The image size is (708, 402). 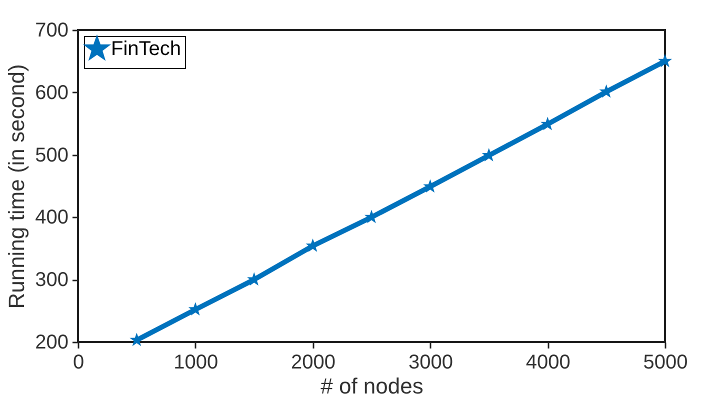 What do you see at coordinates (51, 280) in the screenshot?
I see `y-tick-label: 300` at bounding box center [51, 280].